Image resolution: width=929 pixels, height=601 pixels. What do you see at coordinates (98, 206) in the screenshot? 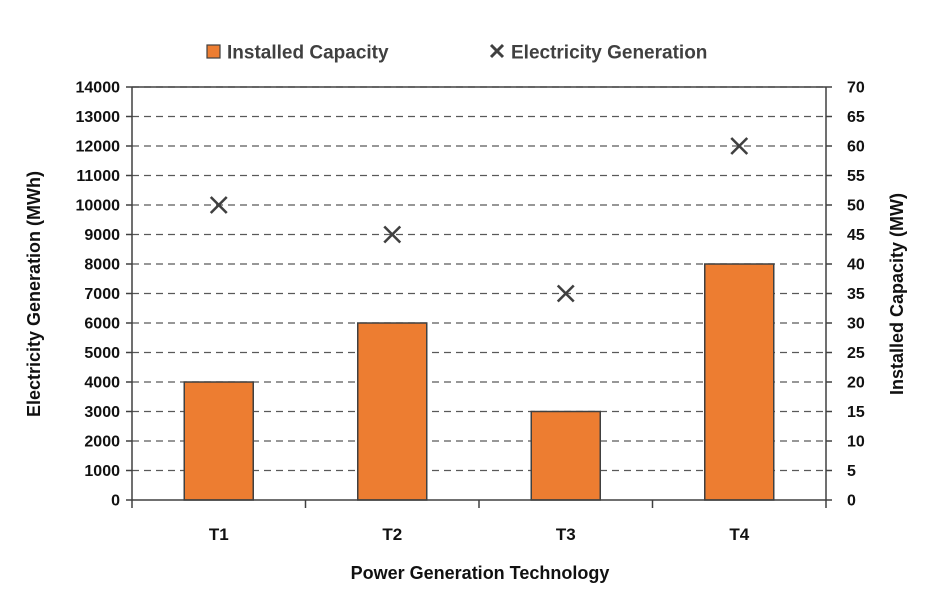
I see `left-tick-label: 10000` at bounding box center [98, 206].